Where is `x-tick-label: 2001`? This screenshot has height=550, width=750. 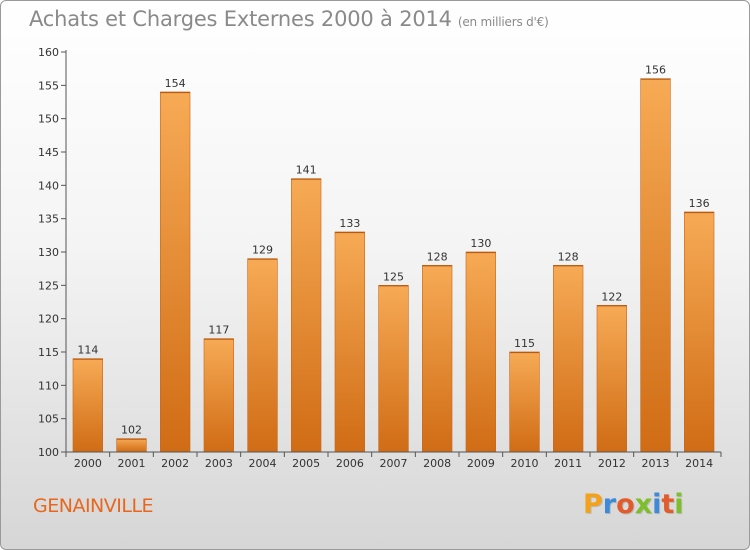 x-tick-label: 2001 is located at coordinates (132, 463).